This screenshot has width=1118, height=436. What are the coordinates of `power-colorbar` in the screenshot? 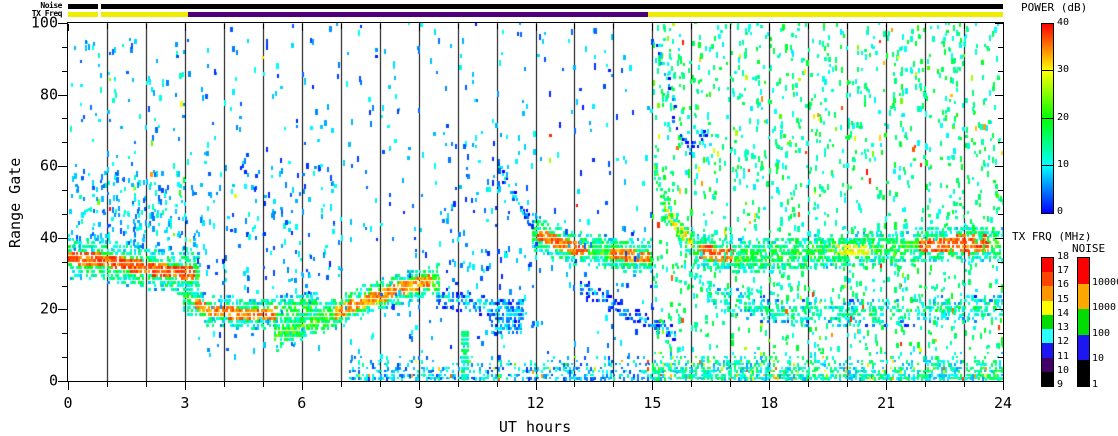 It's located at (1047, 118).